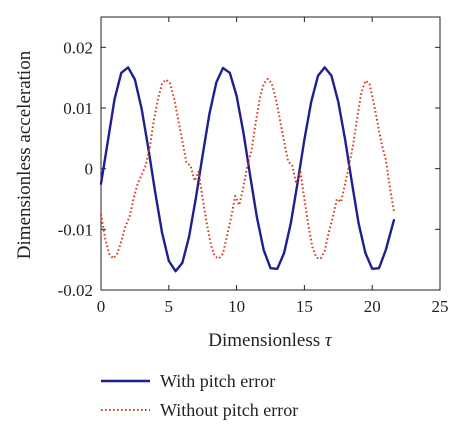 The width and height of the screenshot is (474, 439). What do you see at coordinates (89, 169) in the screenshot?
I see `y-tick-label: 0` at bounding box center [89, 169].